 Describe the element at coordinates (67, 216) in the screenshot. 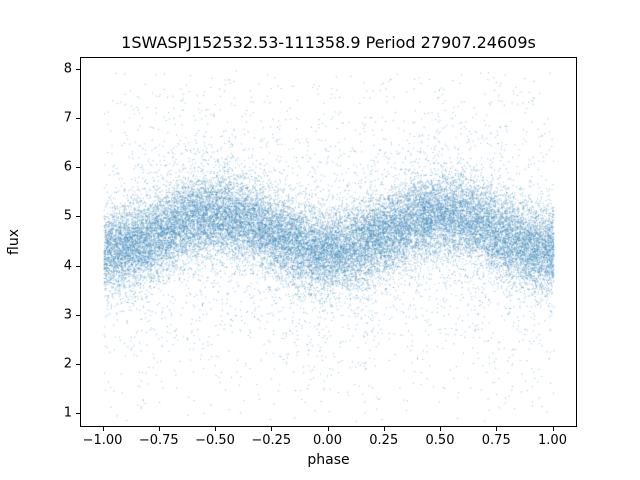

I see `y-tick-label: 5` at that location.